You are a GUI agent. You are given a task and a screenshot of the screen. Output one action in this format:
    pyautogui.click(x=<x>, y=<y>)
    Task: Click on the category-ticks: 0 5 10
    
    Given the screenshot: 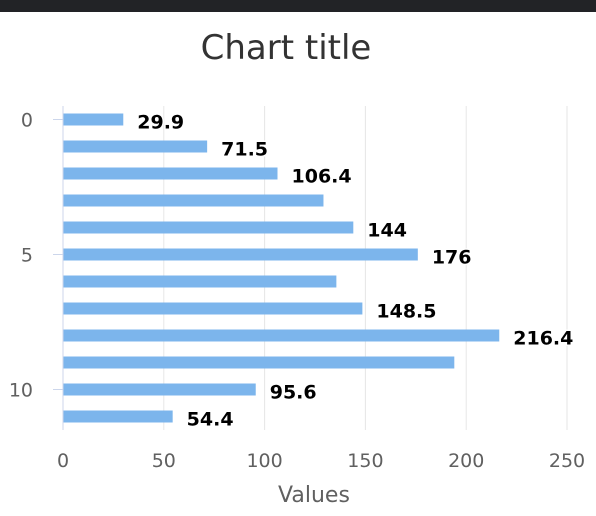 What is the action you would take?
    pyautogui.click(x=36, y=256)
    